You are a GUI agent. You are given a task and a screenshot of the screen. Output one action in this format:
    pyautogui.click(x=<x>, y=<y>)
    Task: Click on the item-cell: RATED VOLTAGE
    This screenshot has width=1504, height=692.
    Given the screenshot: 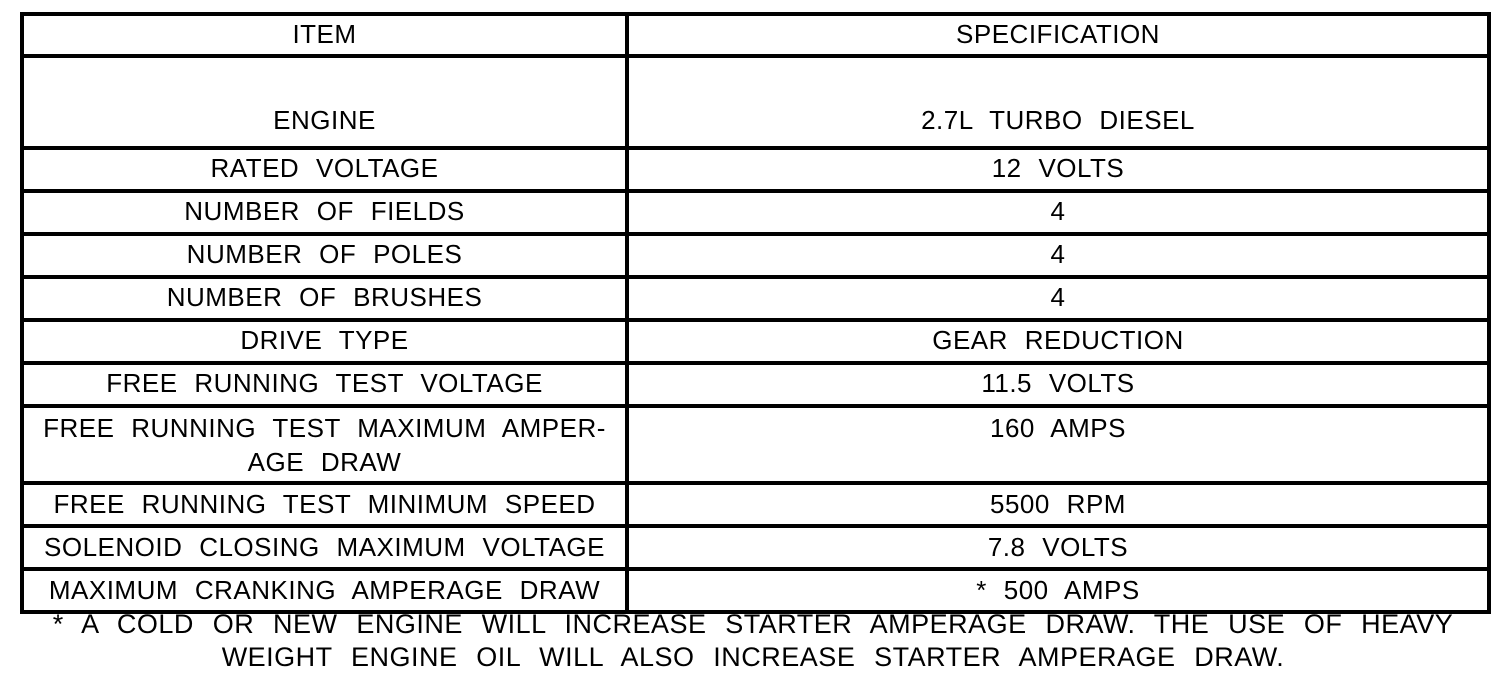 What is the action you would take?
    pyautogui.click(x=324, y=169)
    